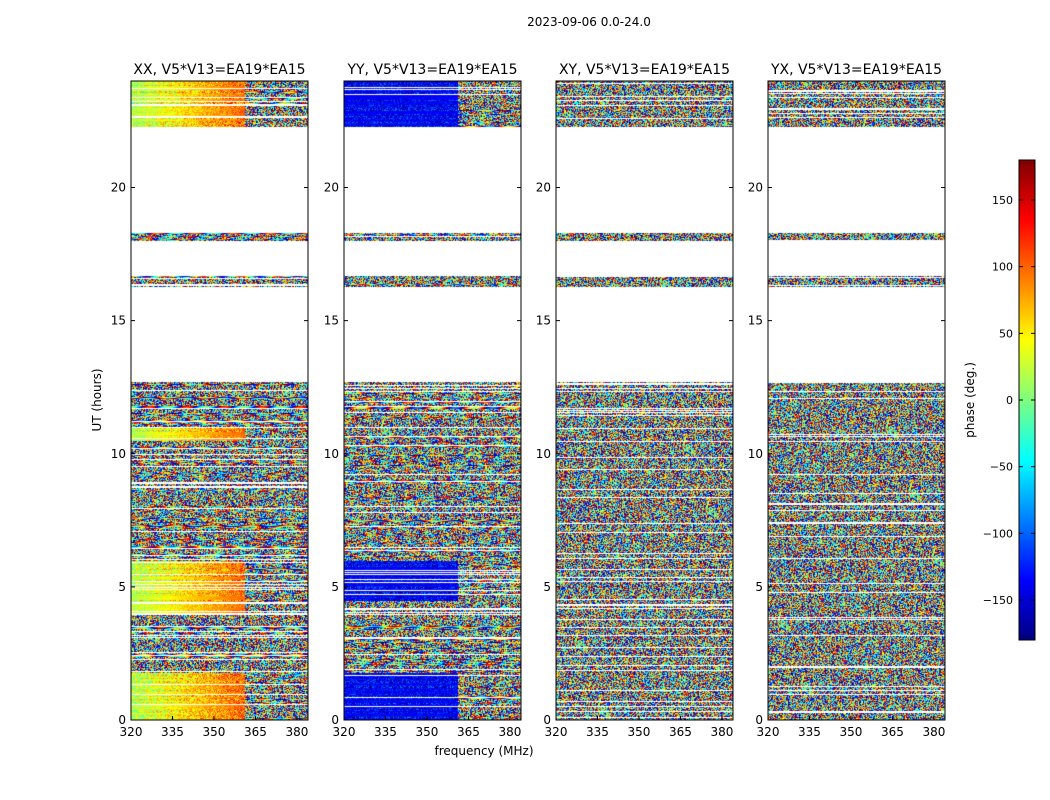  What do you see at coordinates (122, 587) in the screenshot?
I see `y-tick-label-xx-5: 5` at bounding box center [122, 587].